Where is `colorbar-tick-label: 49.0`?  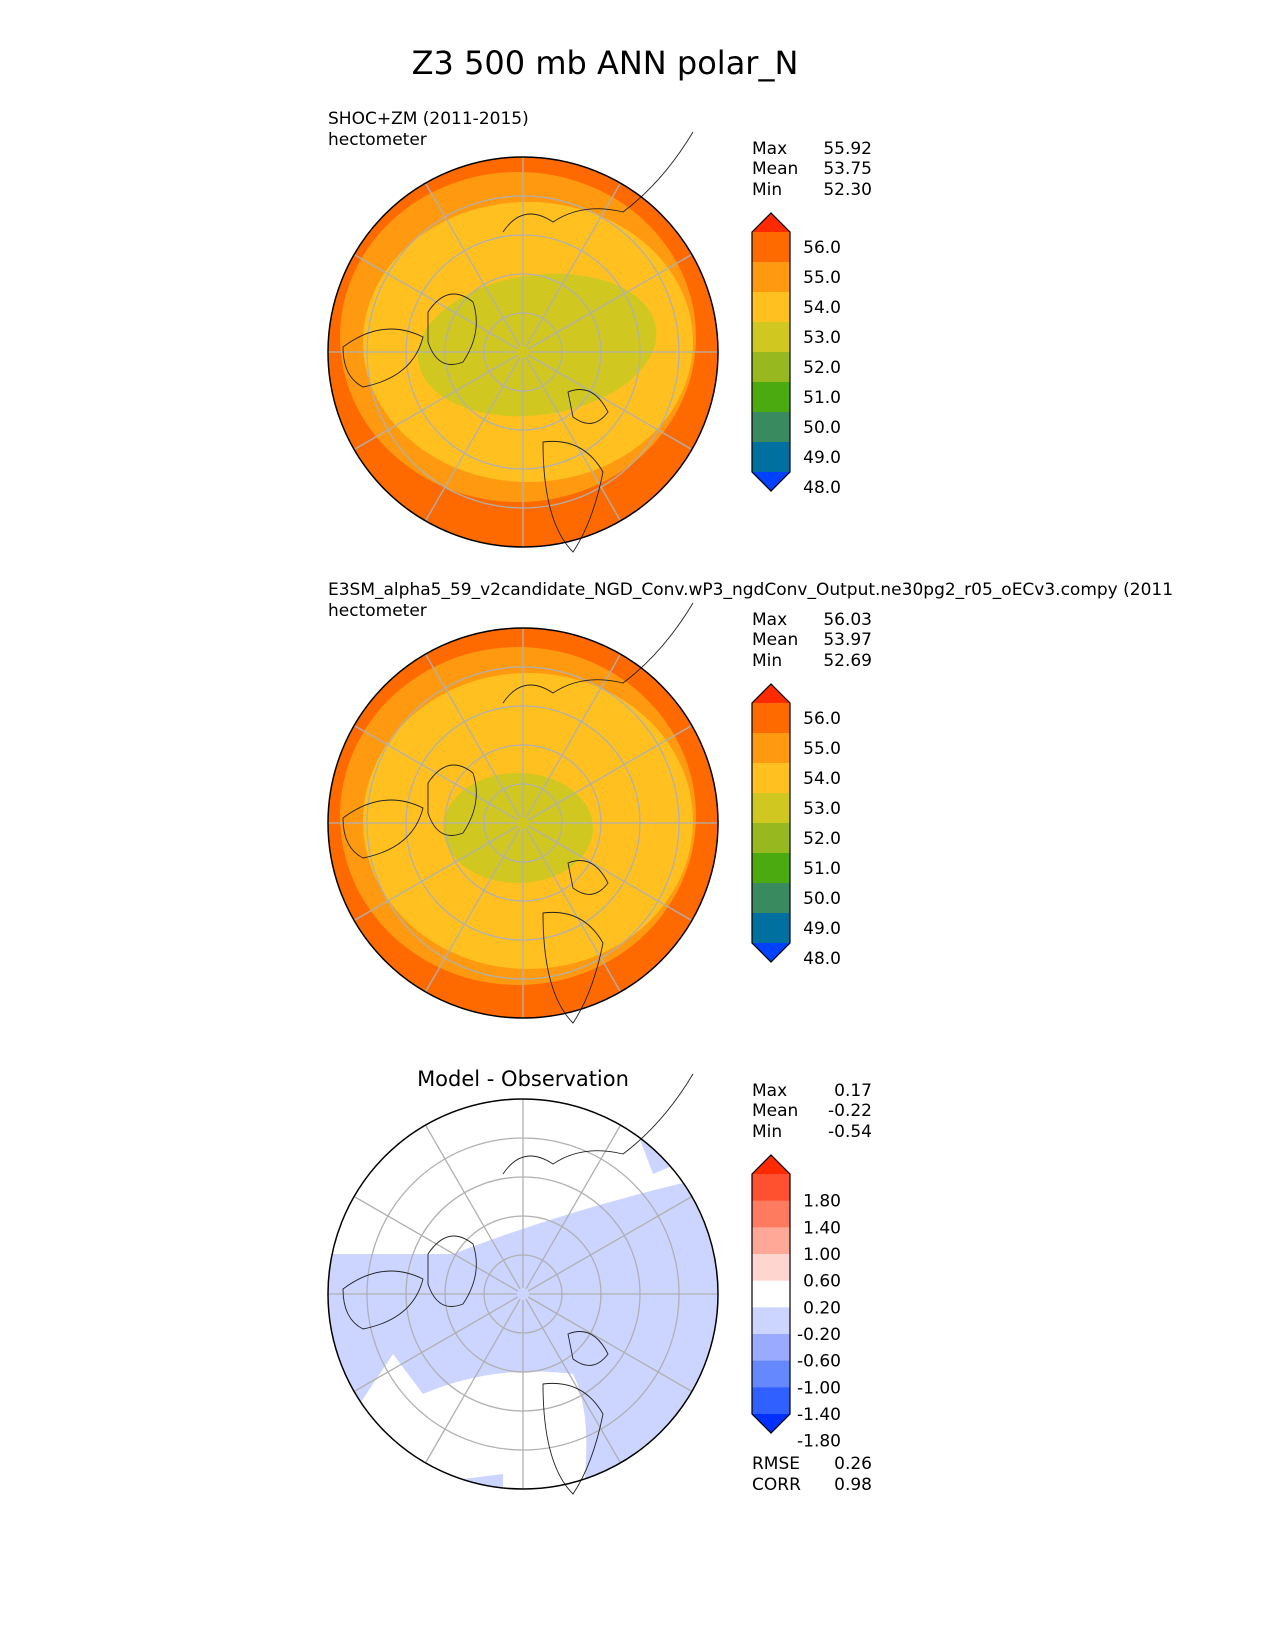
colorbar-tick-label: 49.0 is located at coordinates (822, 929).